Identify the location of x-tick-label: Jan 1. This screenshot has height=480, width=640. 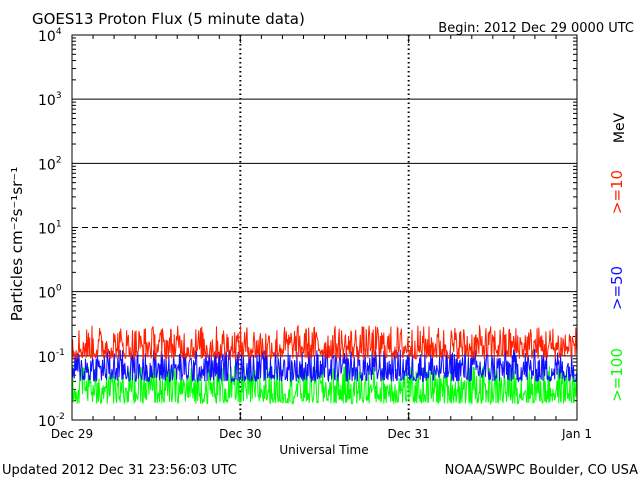
(576, 434).